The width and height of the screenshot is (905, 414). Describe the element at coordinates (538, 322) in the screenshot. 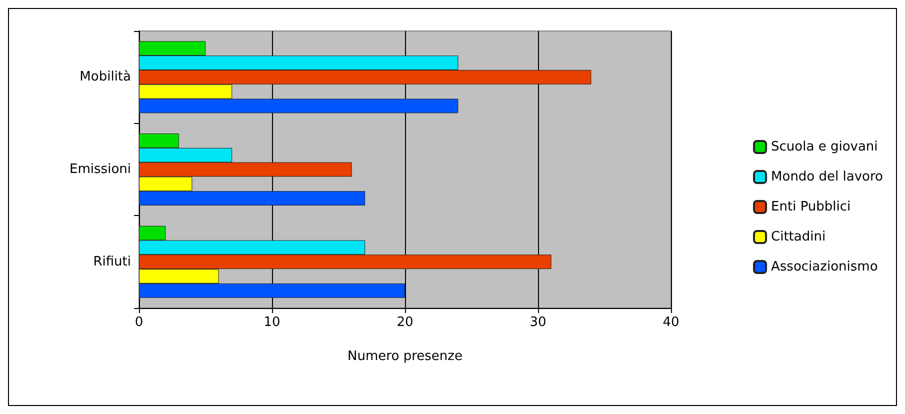

I see `x-tick-label: 30` at that location.